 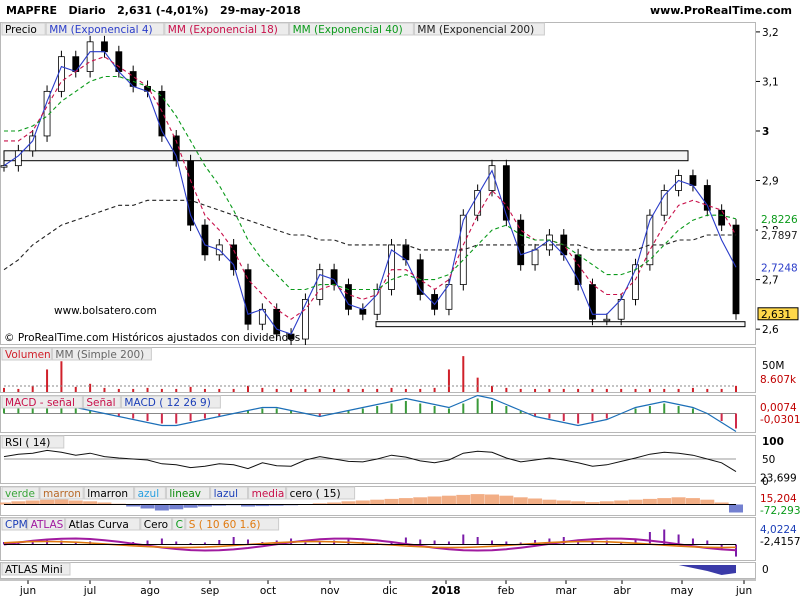 I want to click on legend-item: CPM, so click(x=16, y=525).